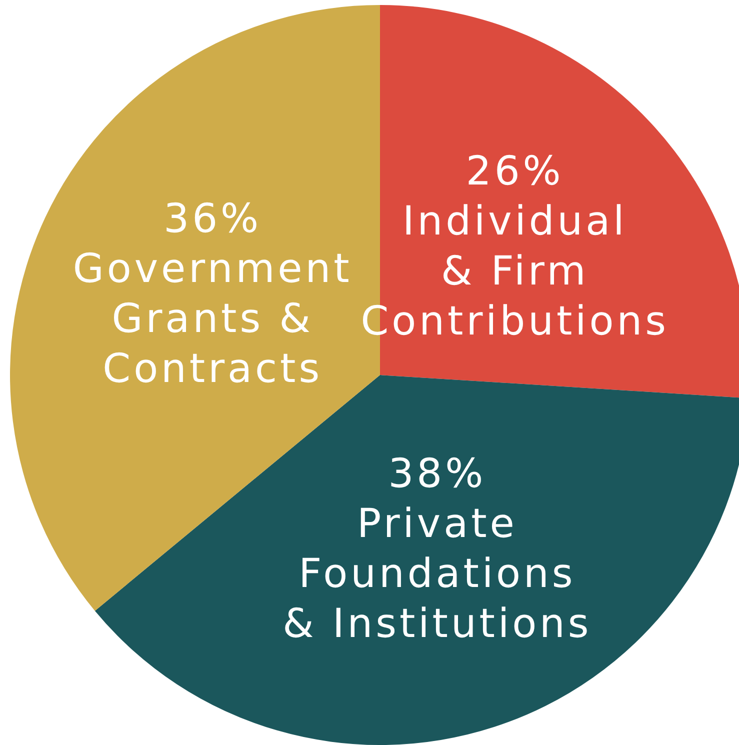 Image resolution: width=739 pixels, height=745 pixels. What do you see at coordinates (515, 171) in the screenshot?
I see `data-label: 26%` at bounding box center [515, 171].